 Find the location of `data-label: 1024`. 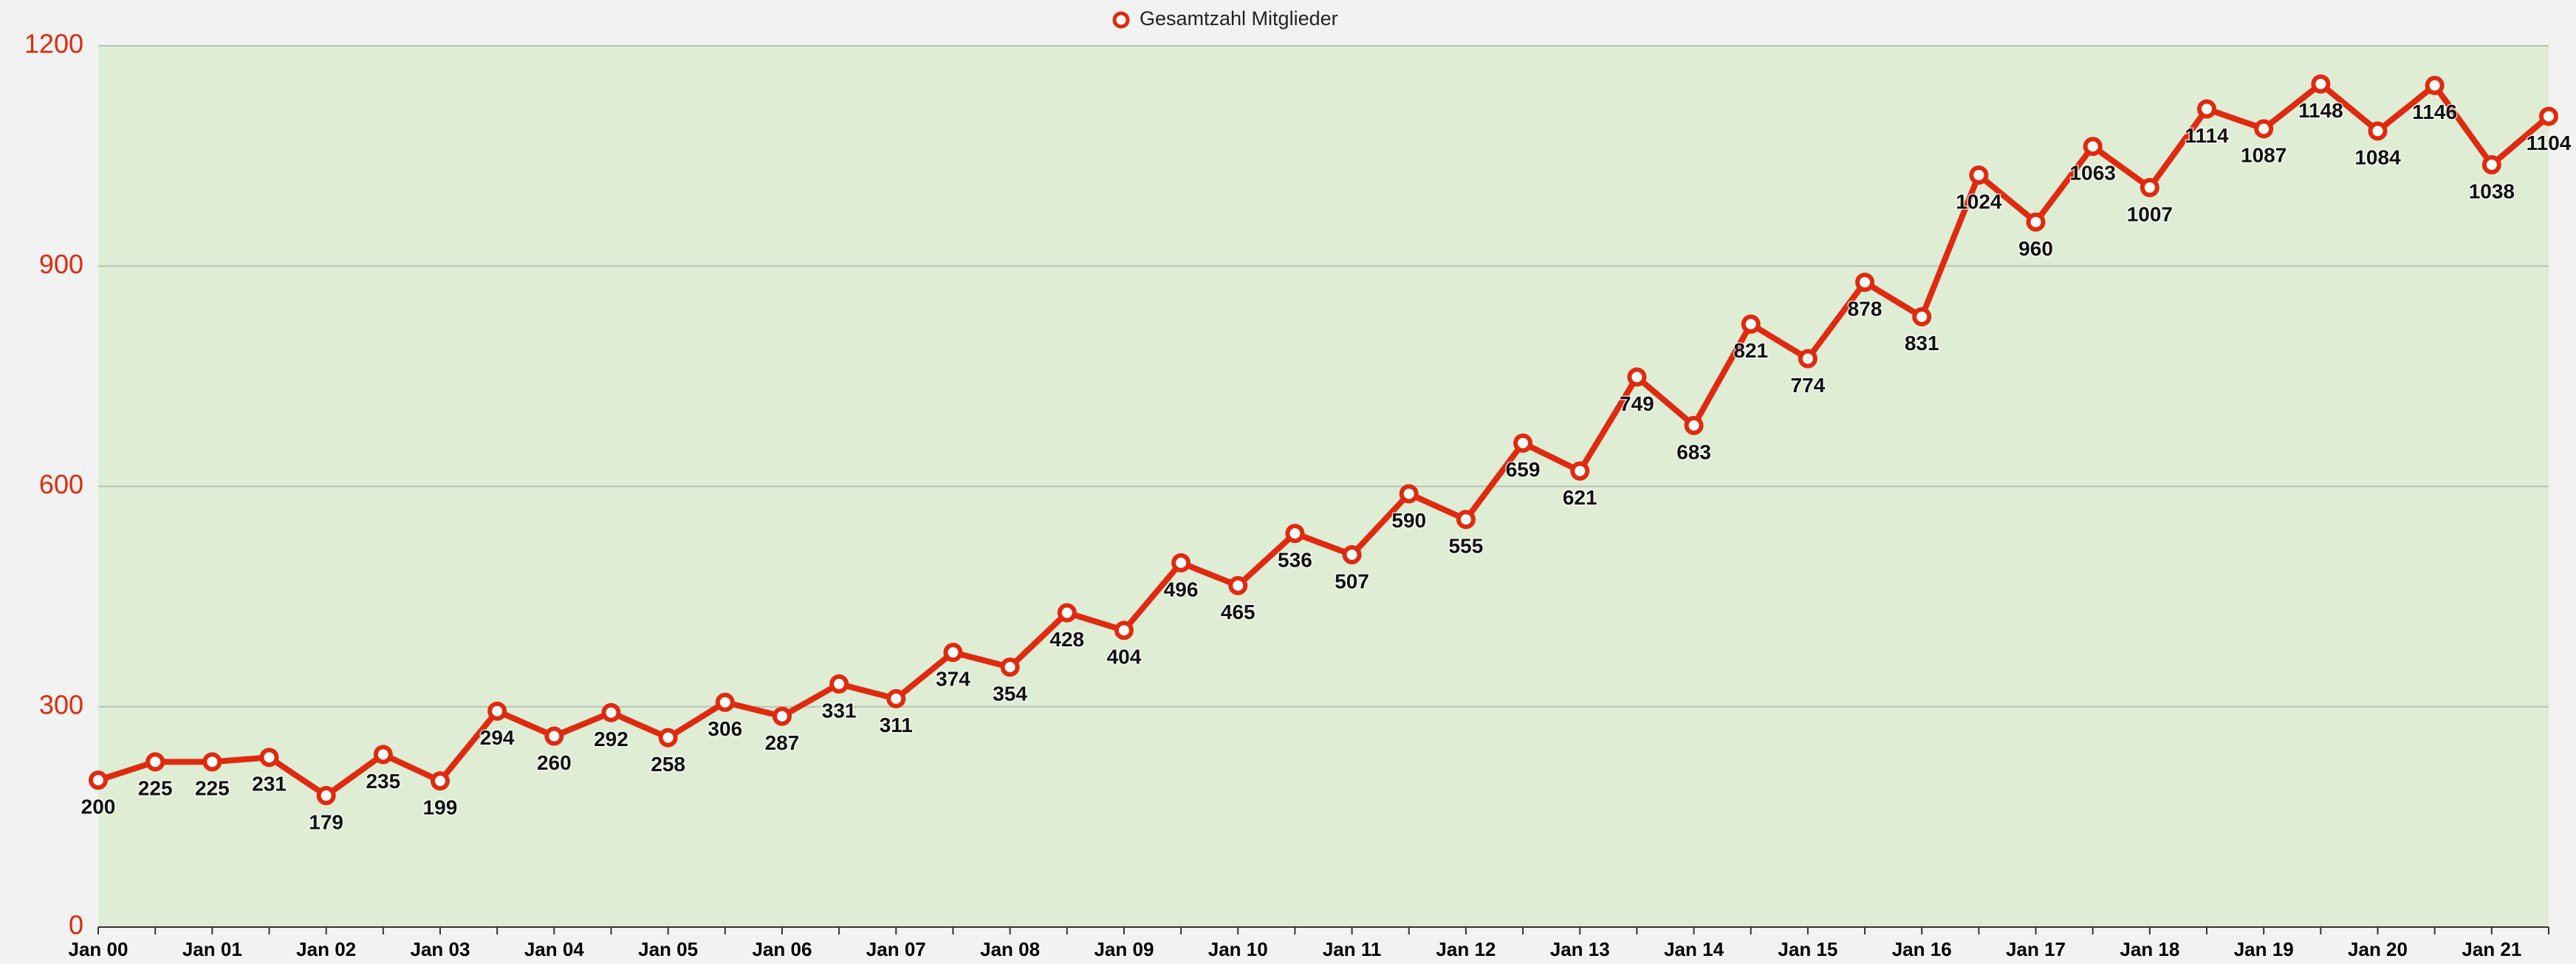

data-label: 1024 is located at coordinates (1979, 201).